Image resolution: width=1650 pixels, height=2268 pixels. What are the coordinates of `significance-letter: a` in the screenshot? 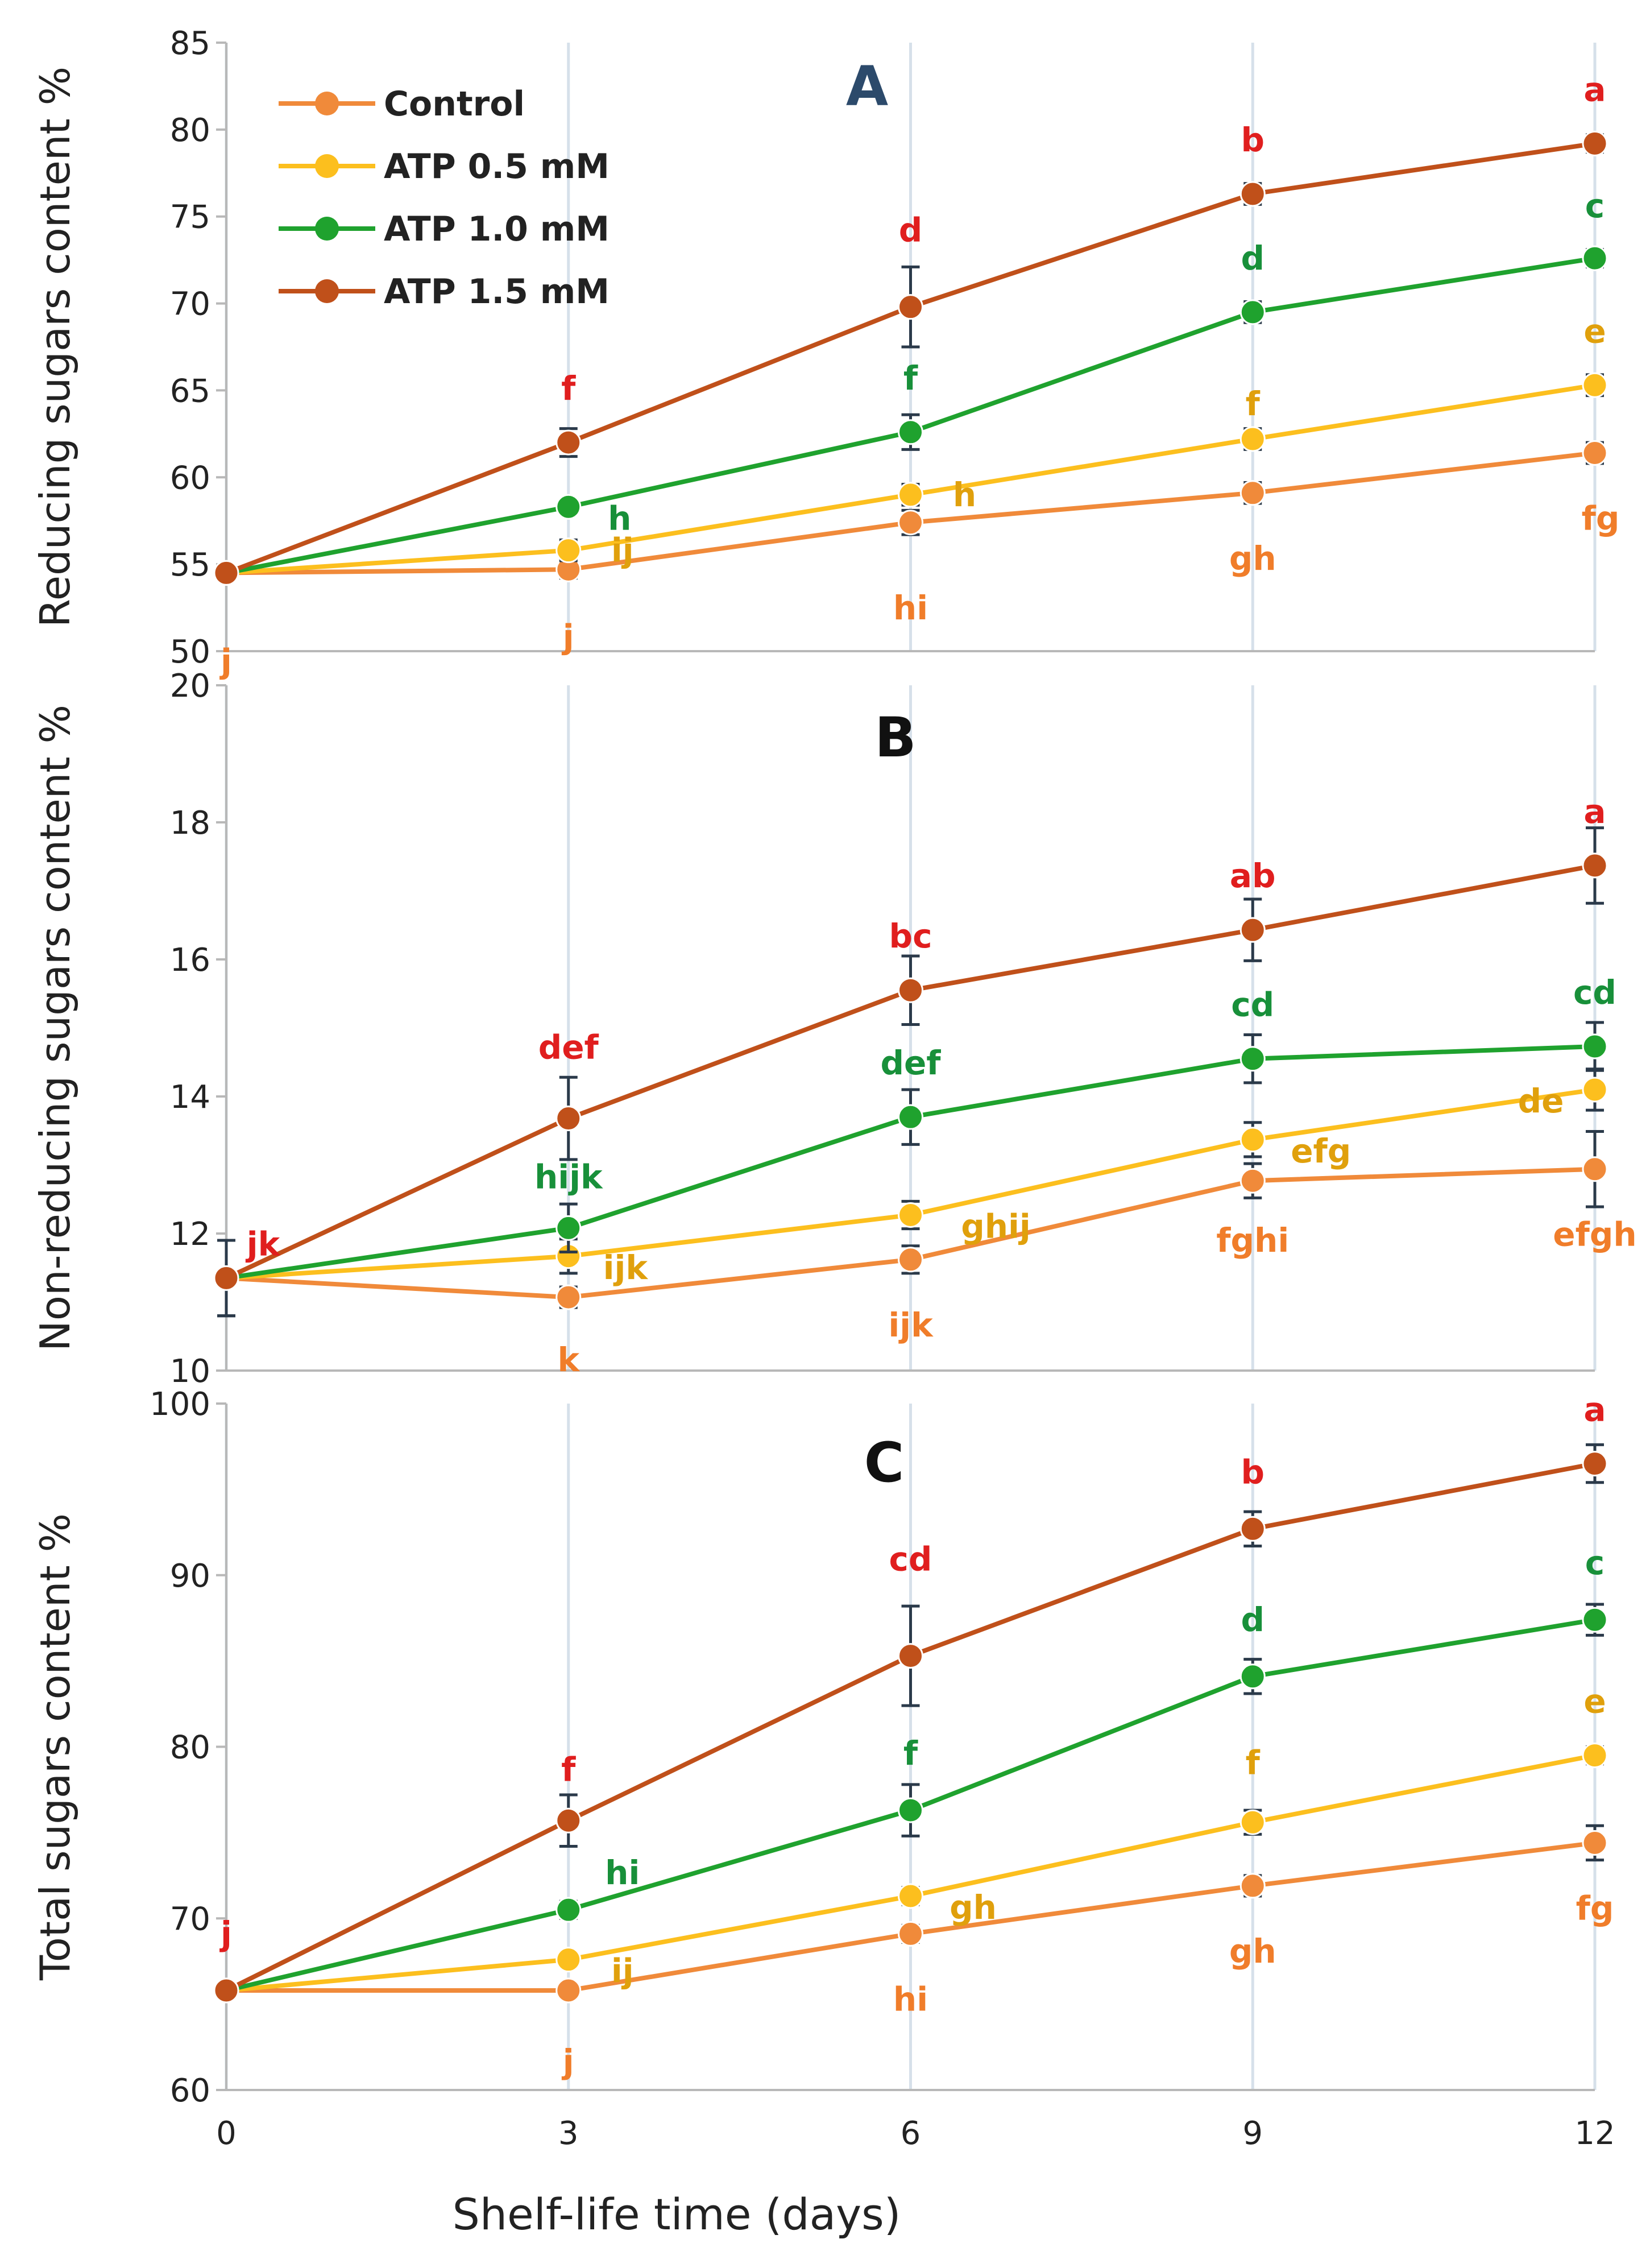 It's located at (1594, 811).